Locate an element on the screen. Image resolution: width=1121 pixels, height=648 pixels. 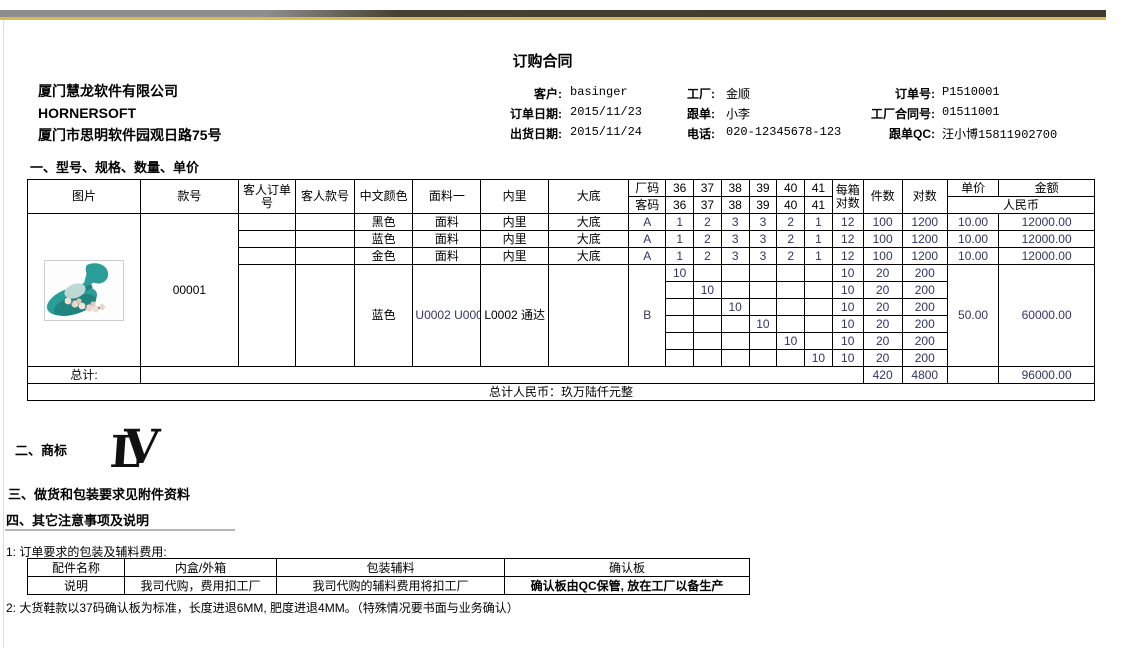
col-size-39: 39 is located at coordinates (763, 188).